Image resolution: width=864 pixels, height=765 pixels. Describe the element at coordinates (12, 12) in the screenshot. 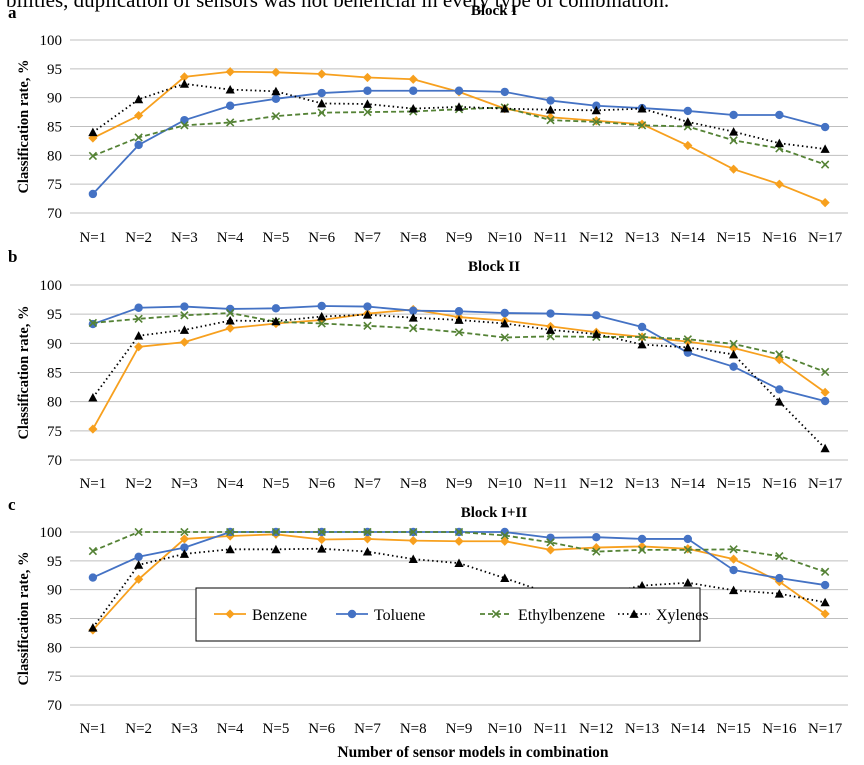

I see `panel-letter: a` at that location.